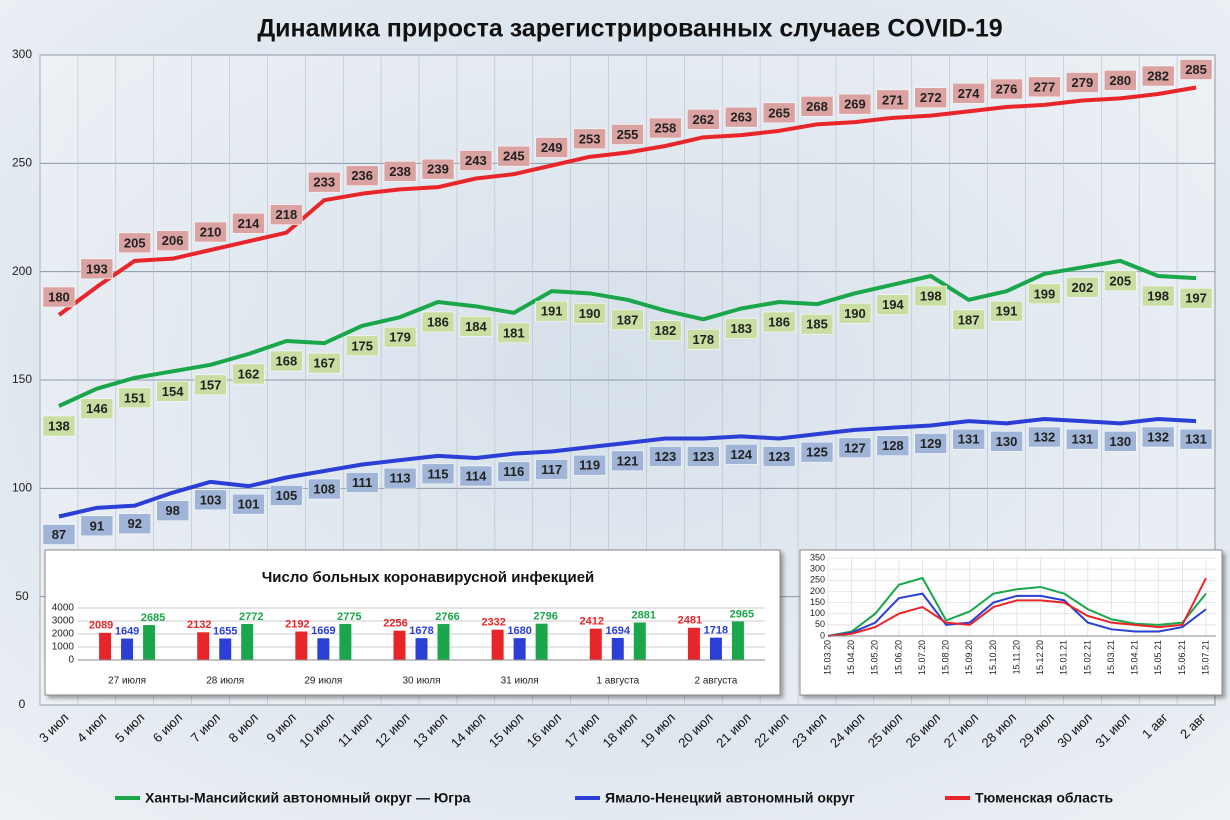  I want to click on data-label: 114, so click(476, 475).